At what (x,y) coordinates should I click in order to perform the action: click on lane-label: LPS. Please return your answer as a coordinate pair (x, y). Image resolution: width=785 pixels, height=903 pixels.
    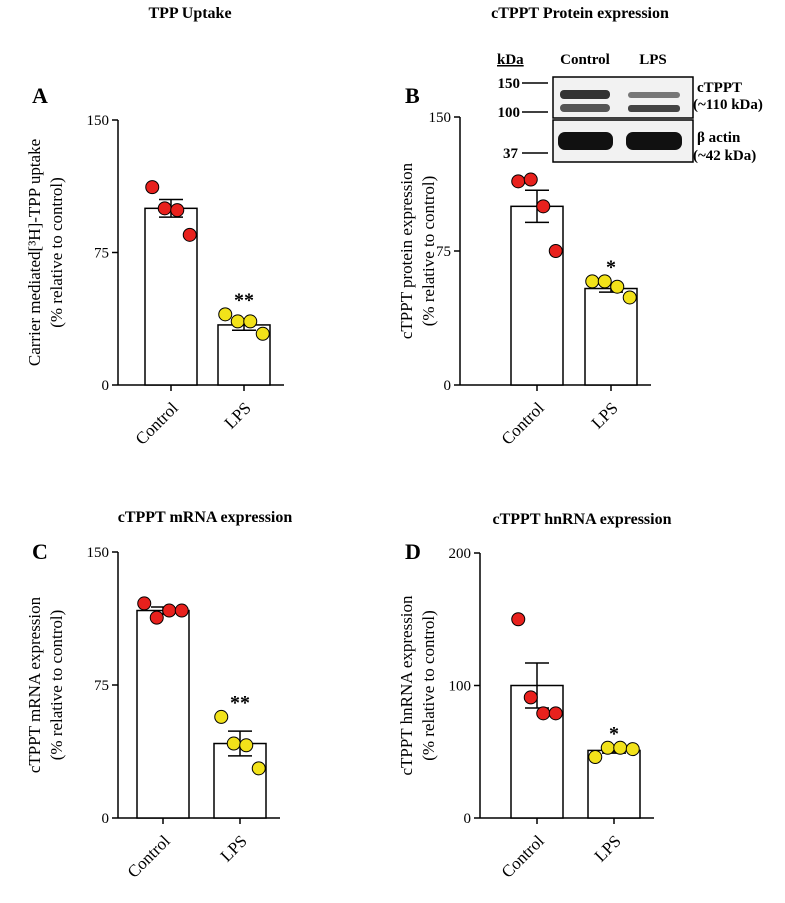
    Looking at the image, I should click on (653, 60).